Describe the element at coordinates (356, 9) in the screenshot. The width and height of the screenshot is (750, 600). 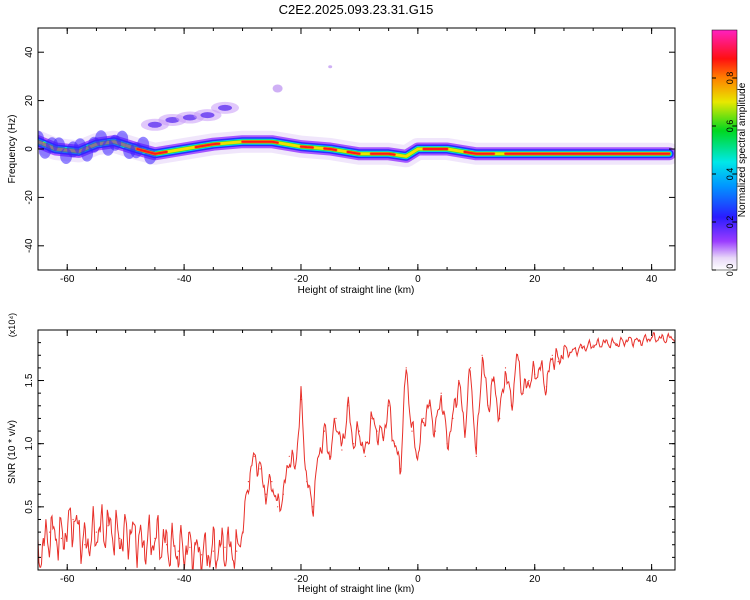
I see `chart-title: C2E2.2025.093.23.31.G15` at that location.